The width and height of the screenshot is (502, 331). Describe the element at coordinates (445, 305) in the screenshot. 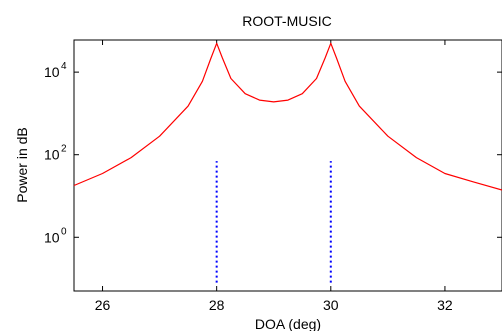

I see `x-tick-label: 32` at that location.